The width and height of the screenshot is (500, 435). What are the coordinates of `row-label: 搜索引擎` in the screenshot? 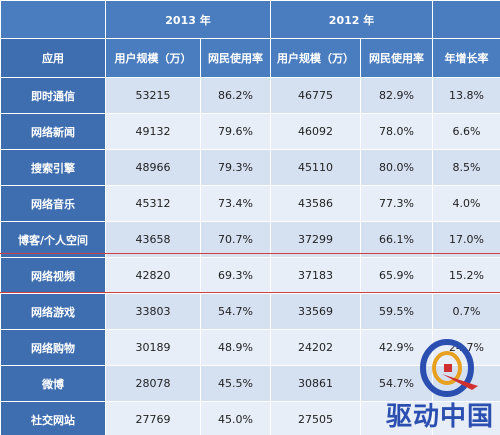 It's located at (53, 167).